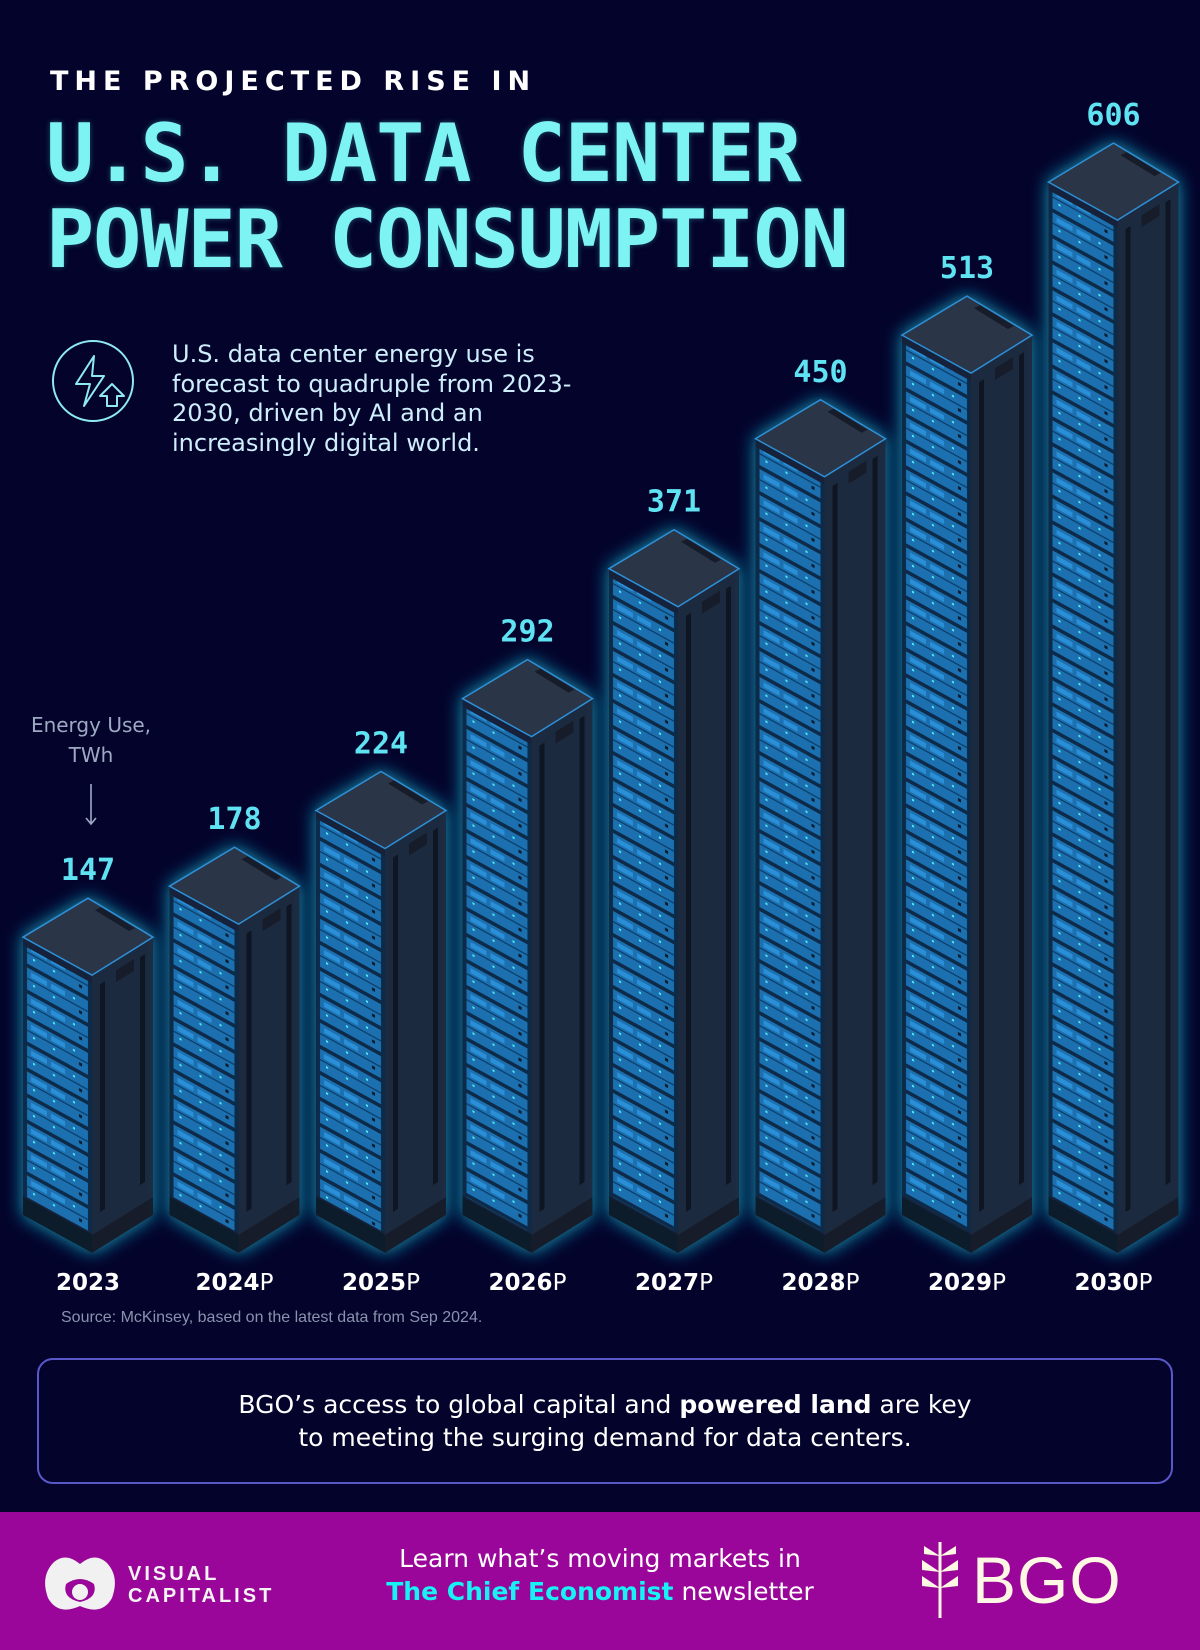 This screenshot has width=1200, height=1650. What do you see at coordinates (381, 1283) in the screenshot?
I see `year-tick-label: 2025P` at bounding box center [381, 1283].